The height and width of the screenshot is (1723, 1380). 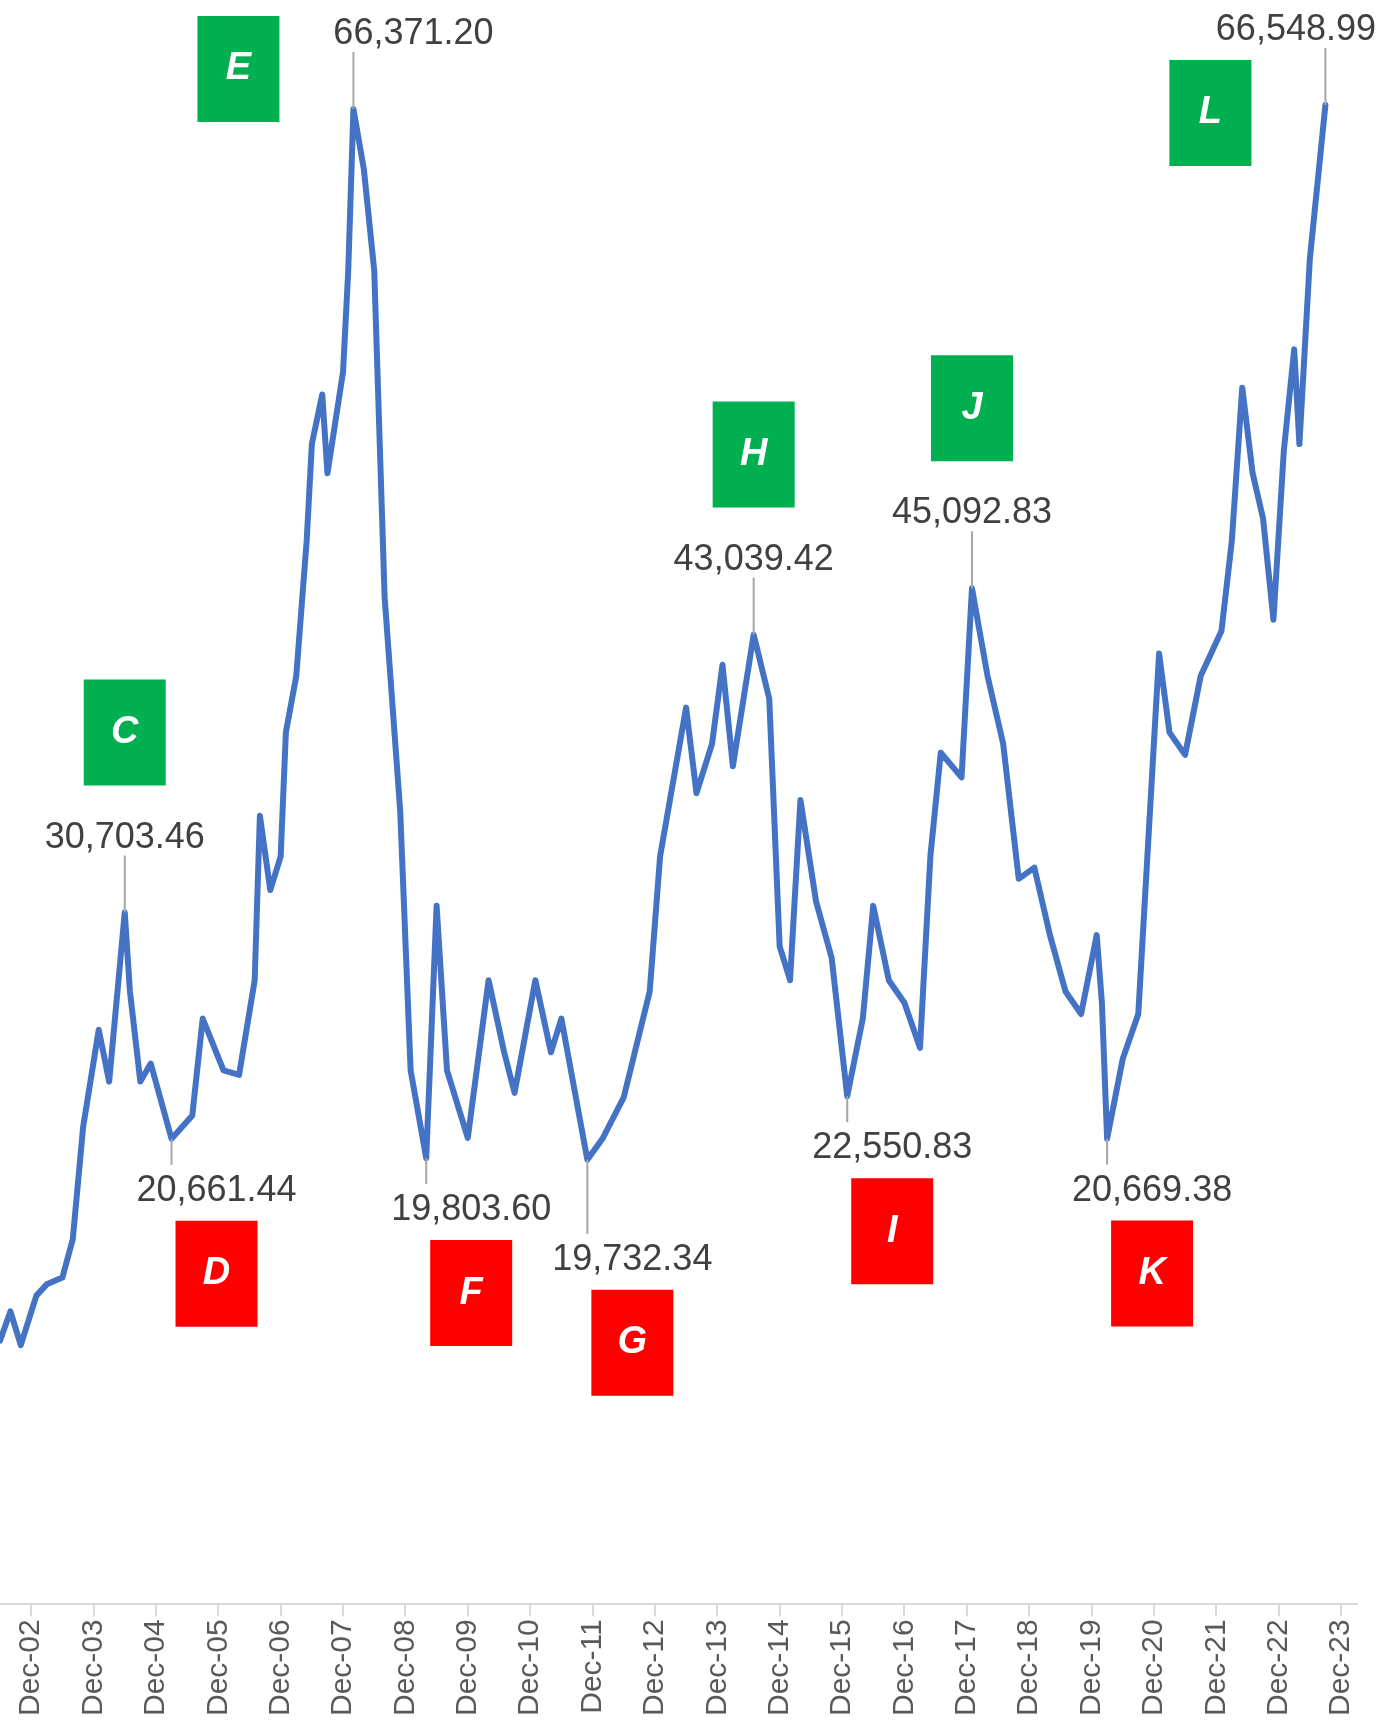 I want to click on text: E, so click(x=239, y=66).